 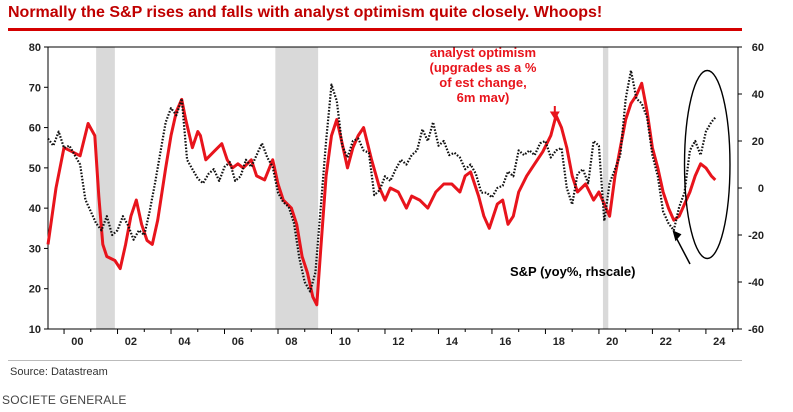 I want to click on left-tick-label: 50, so click(x=35, y=169).